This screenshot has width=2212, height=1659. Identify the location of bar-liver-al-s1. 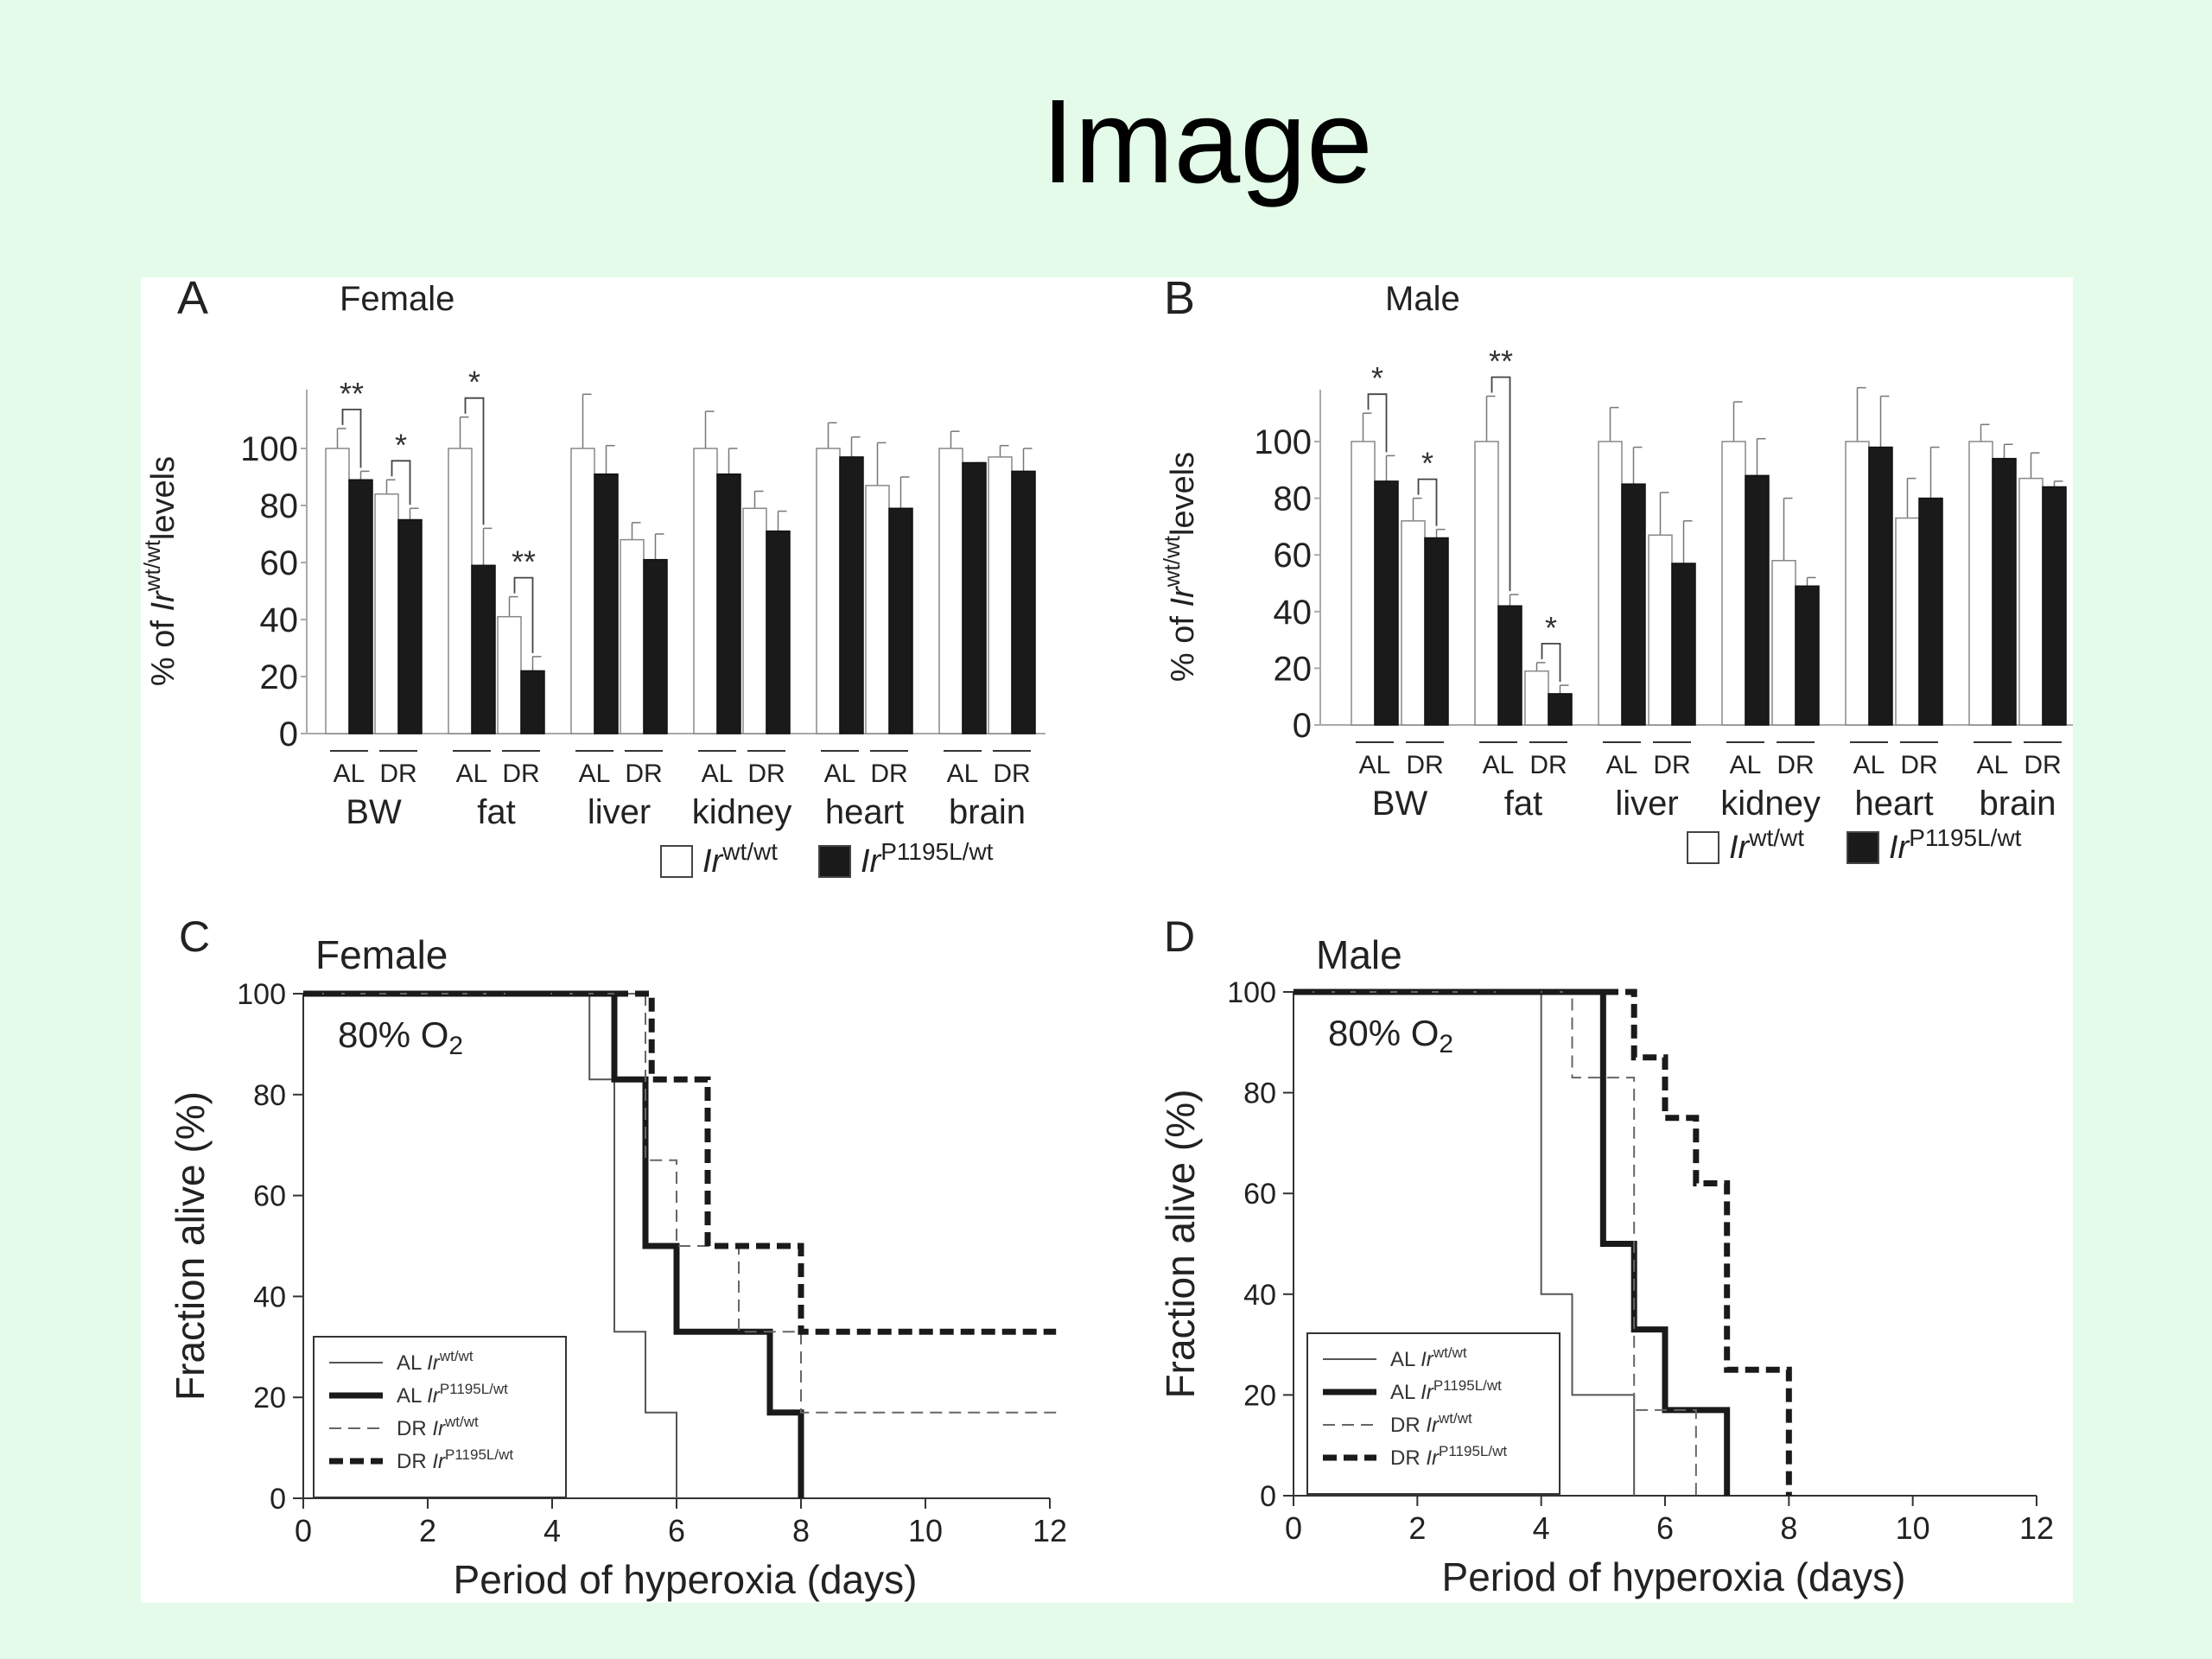
(1633, 604).